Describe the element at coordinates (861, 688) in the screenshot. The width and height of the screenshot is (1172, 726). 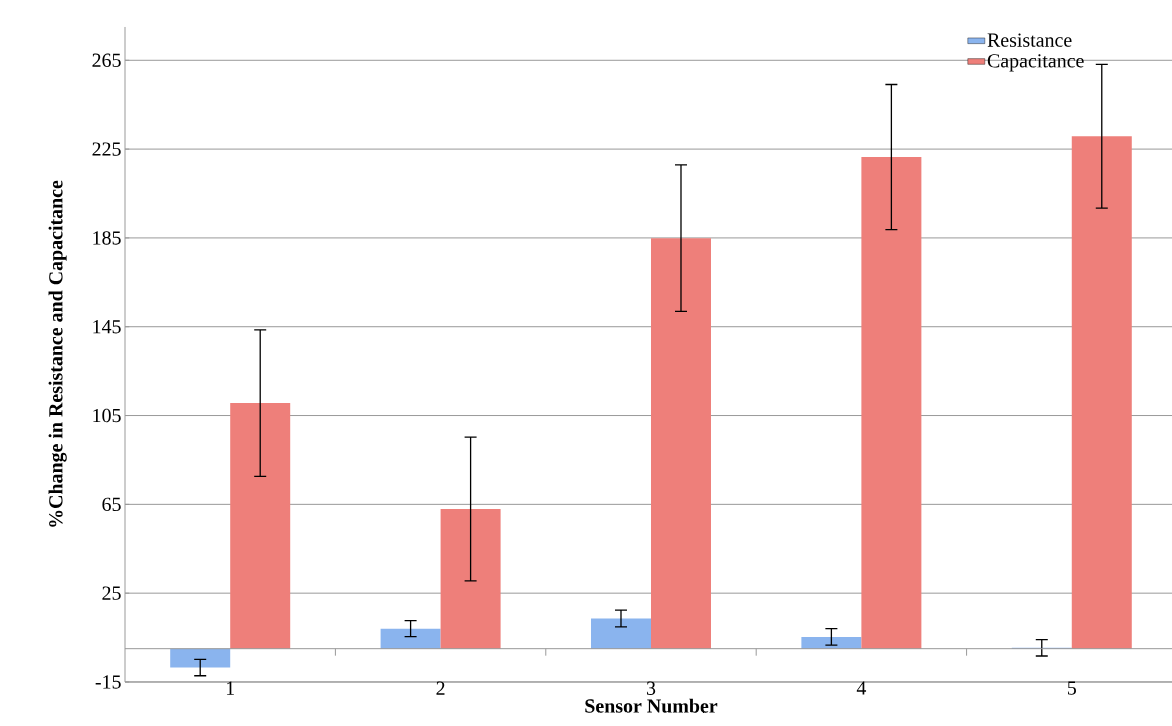
I see `x-tick-label: 4` at that location.